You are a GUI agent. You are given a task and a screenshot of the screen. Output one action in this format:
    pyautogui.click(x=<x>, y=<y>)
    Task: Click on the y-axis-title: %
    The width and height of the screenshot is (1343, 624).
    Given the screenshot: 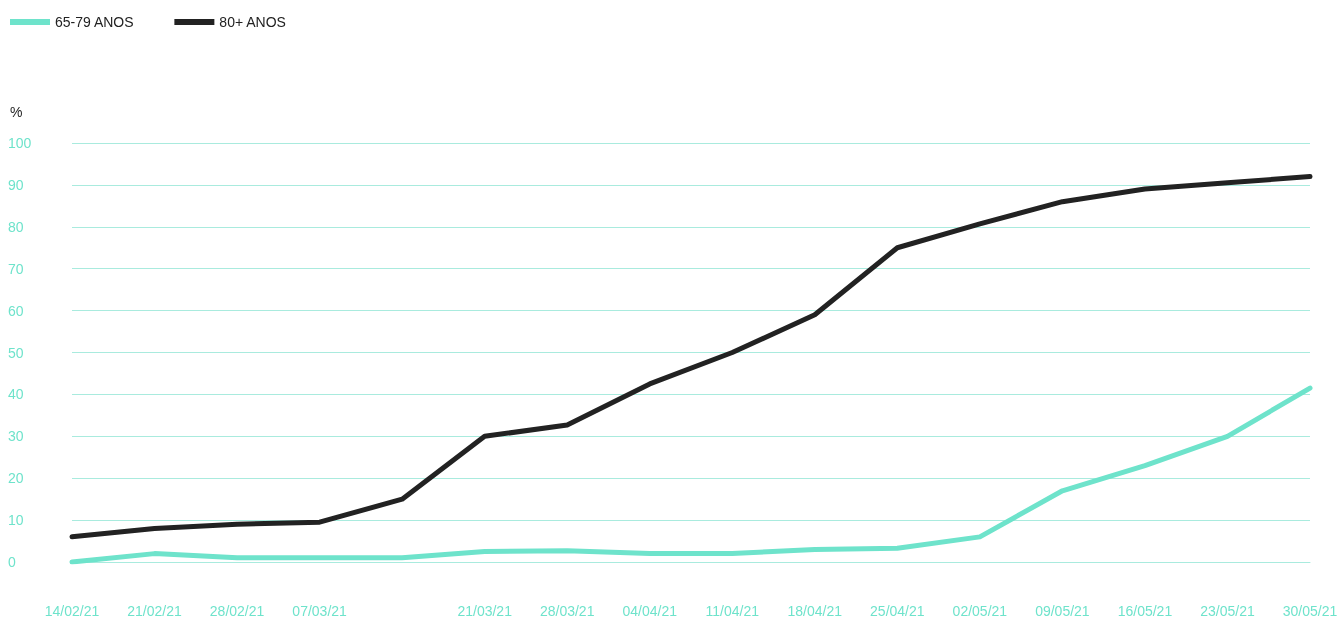 What is the action you would take?
    pyautogui.click(x=16, y=112)
    